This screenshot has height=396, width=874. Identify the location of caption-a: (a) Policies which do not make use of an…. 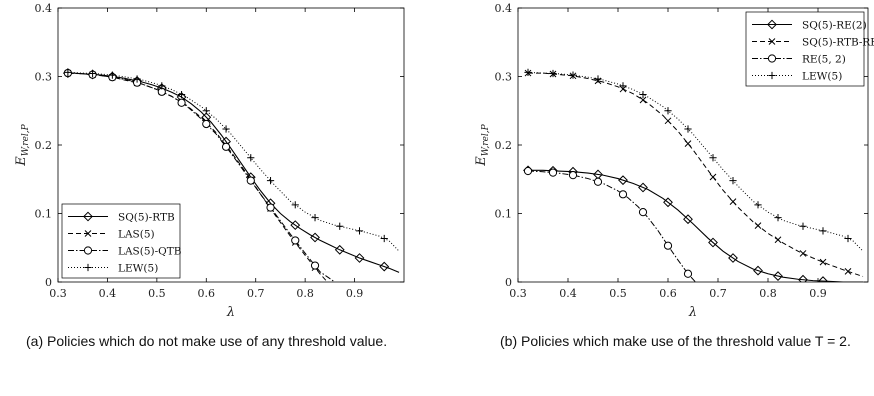
(207, 341).